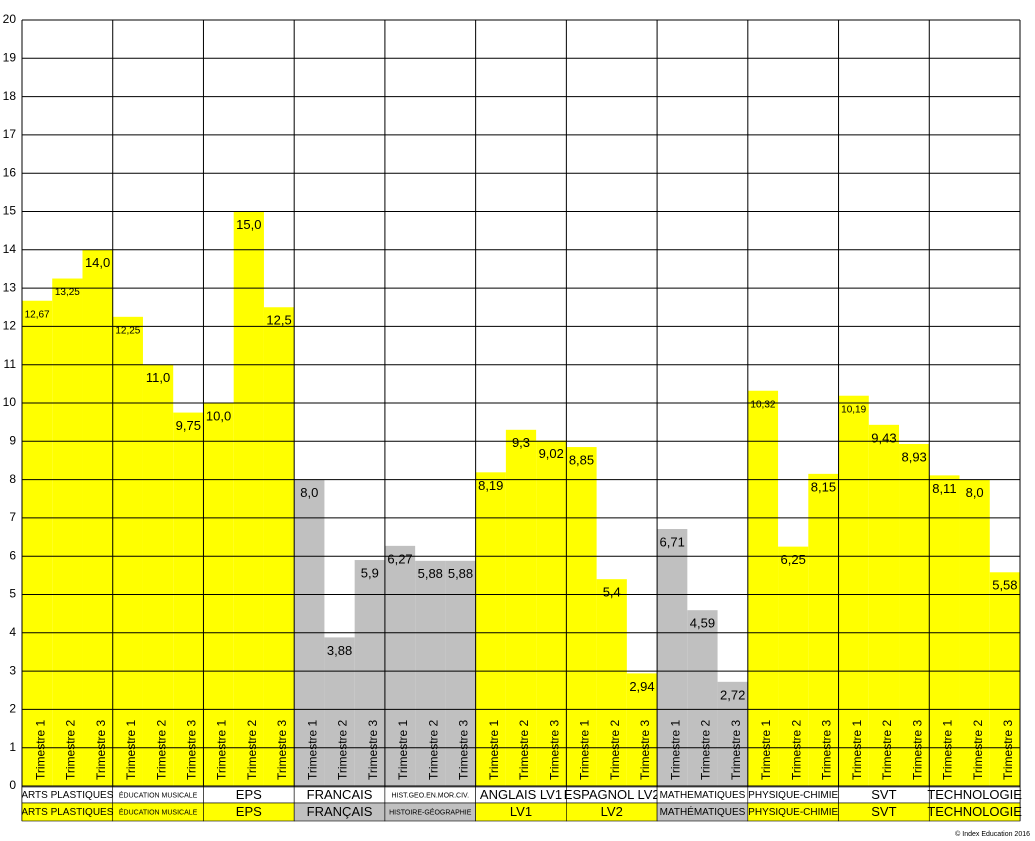 This screenshot has height=841, width=1035. Describe the element at coordinates (10, 96) in the screenshot. I see `y-tick-label: 18` at that location.